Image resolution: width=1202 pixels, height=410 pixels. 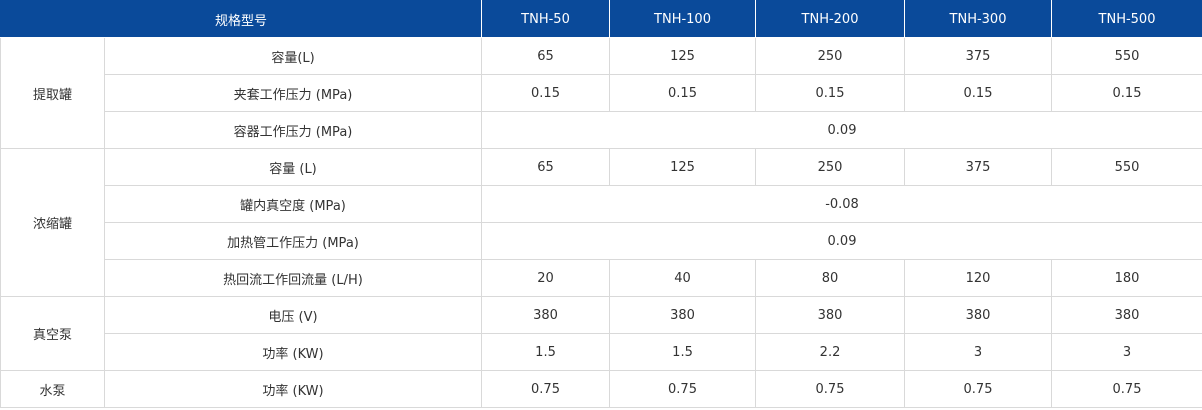 I want to click on row-label: 罐内真空度 (MPa), so click(x=293, y=204).